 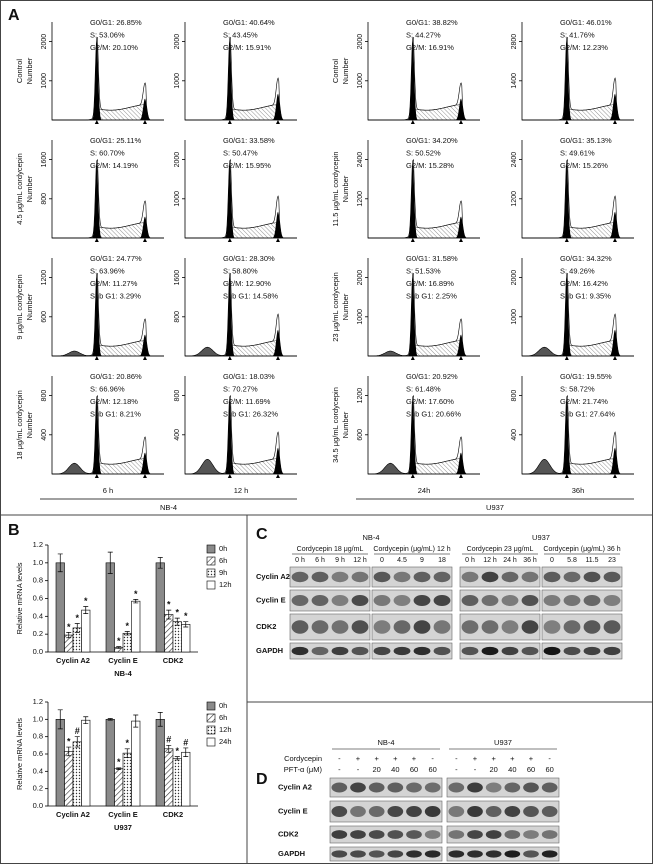 I want to click on group-label: NB-4, so click(x=370, y=537).